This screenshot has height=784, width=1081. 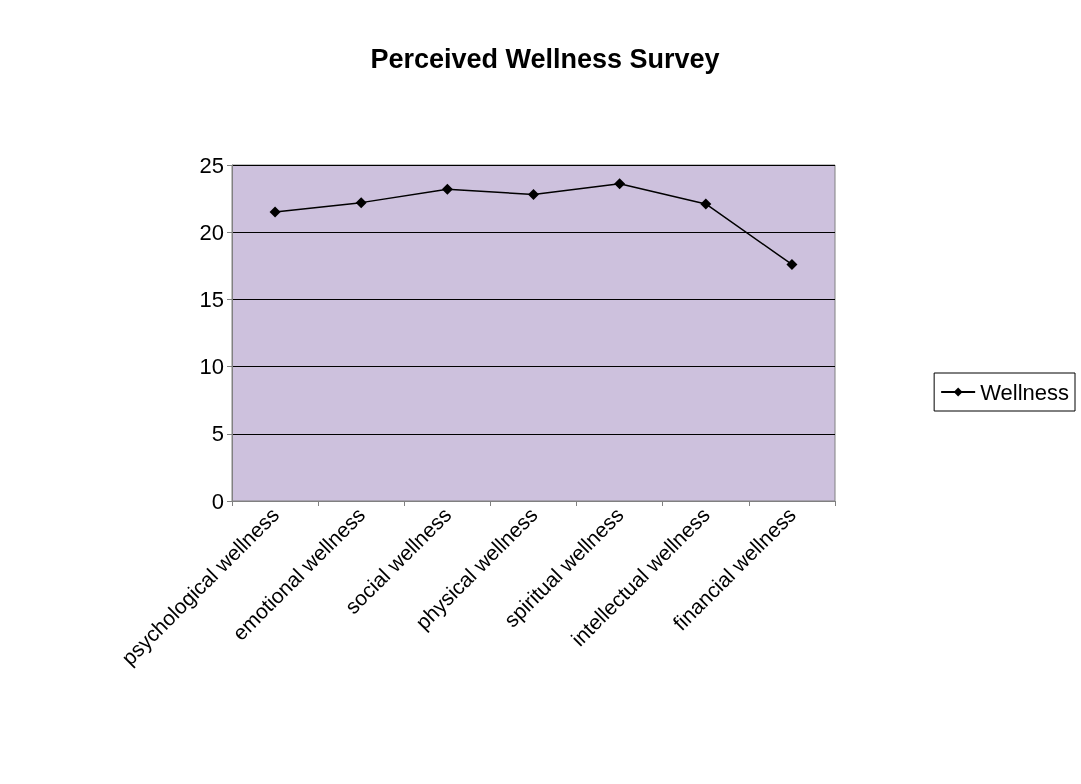 What do you see at coordinates (211, 367) in the screenshot?
I see `y-tick-label: 10` at bounding box center [211, 367].